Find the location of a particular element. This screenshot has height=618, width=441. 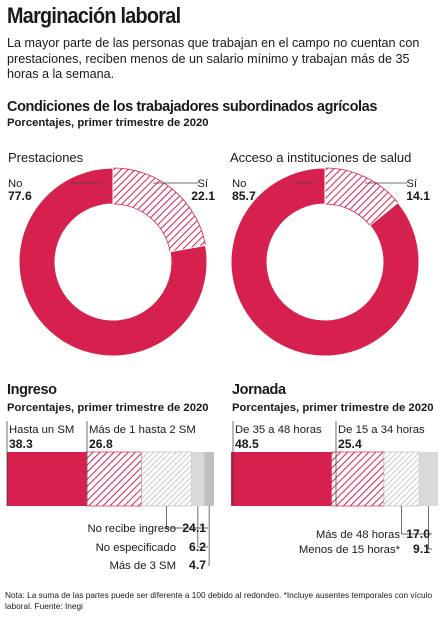

bar-value-0: 48.5 is located at coordinates (247, 444).